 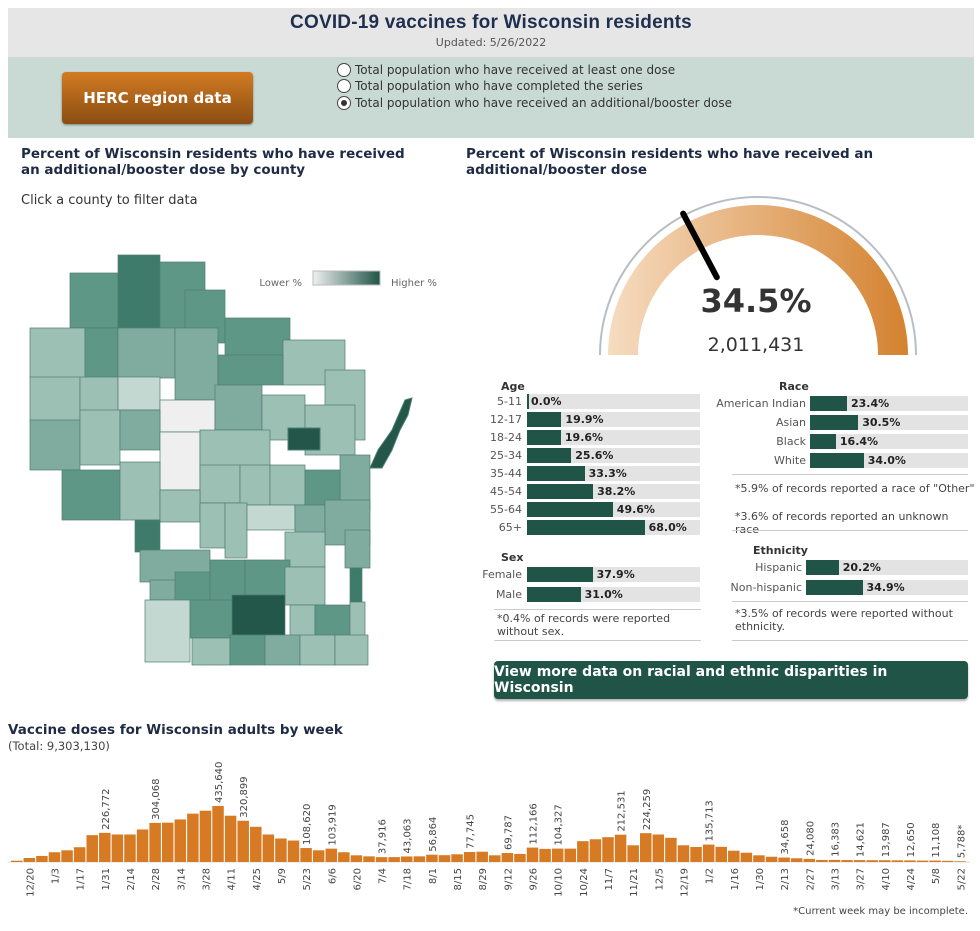 I want to click on ethnicity-title: Ethnicity, so click(x=780, y=550).